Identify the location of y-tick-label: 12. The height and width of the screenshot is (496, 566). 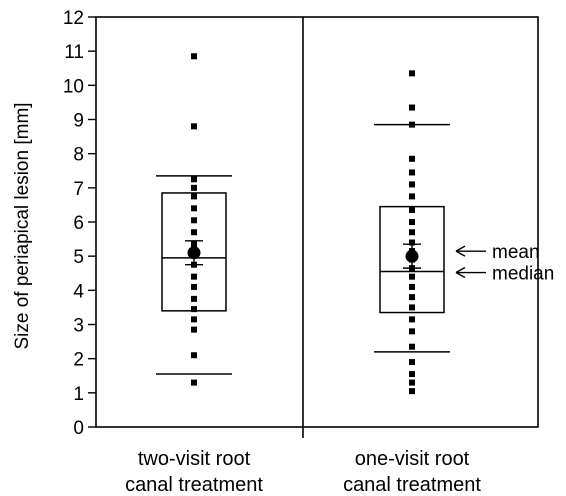
(73, 18).